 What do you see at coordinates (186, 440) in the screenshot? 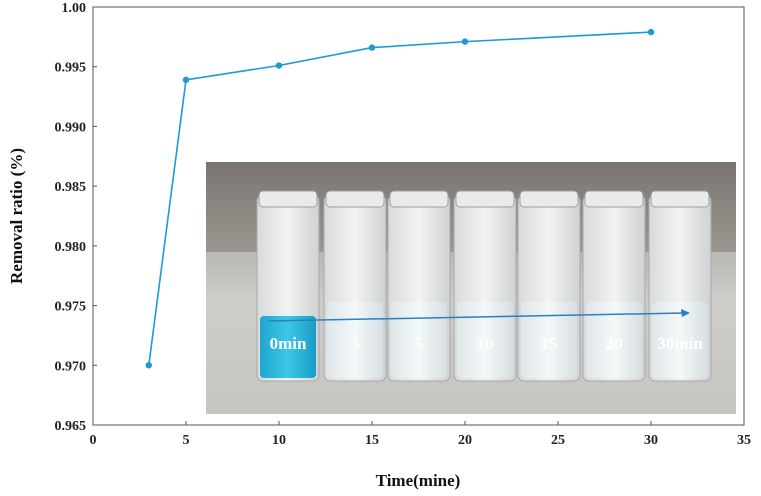
I see `x-tick-label: 5` at bounding box center [186, 440].